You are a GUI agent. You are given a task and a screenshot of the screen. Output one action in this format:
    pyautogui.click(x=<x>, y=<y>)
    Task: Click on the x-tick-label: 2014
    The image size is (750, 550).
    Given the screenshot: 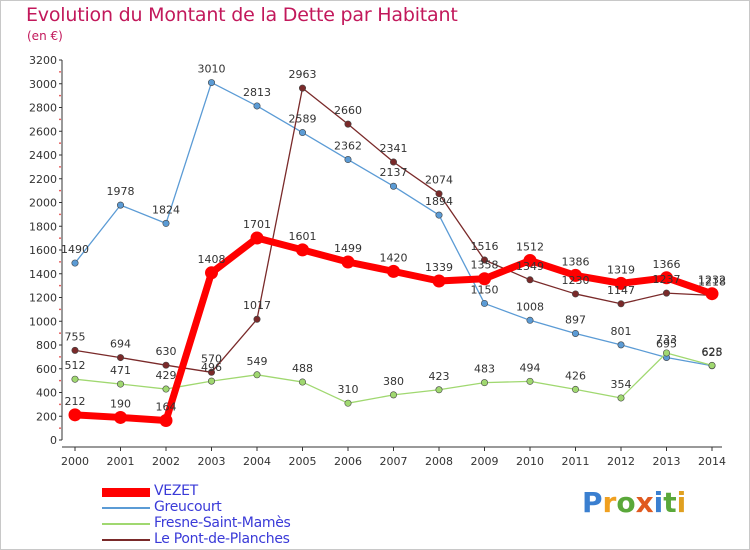 What is the action you would take?
    pyautogui.click(x=712, y=461)
    